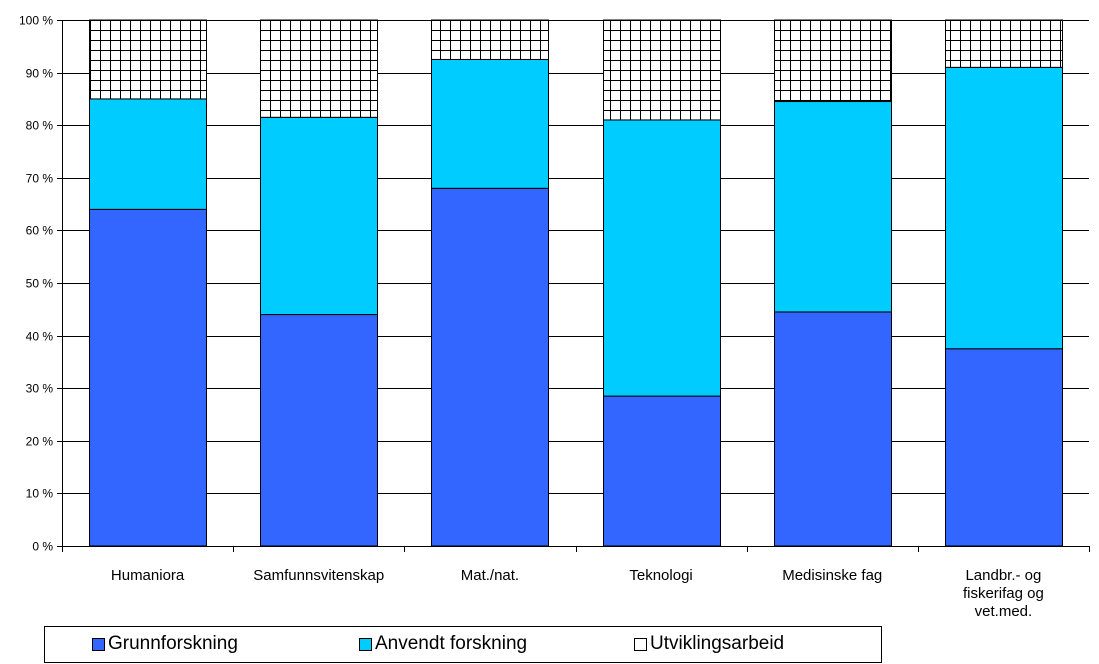  What do you see at coordinates (40, 74) in the screenshot?
I see `y-tick-label: 90 %` at bounding box center [40, 74].